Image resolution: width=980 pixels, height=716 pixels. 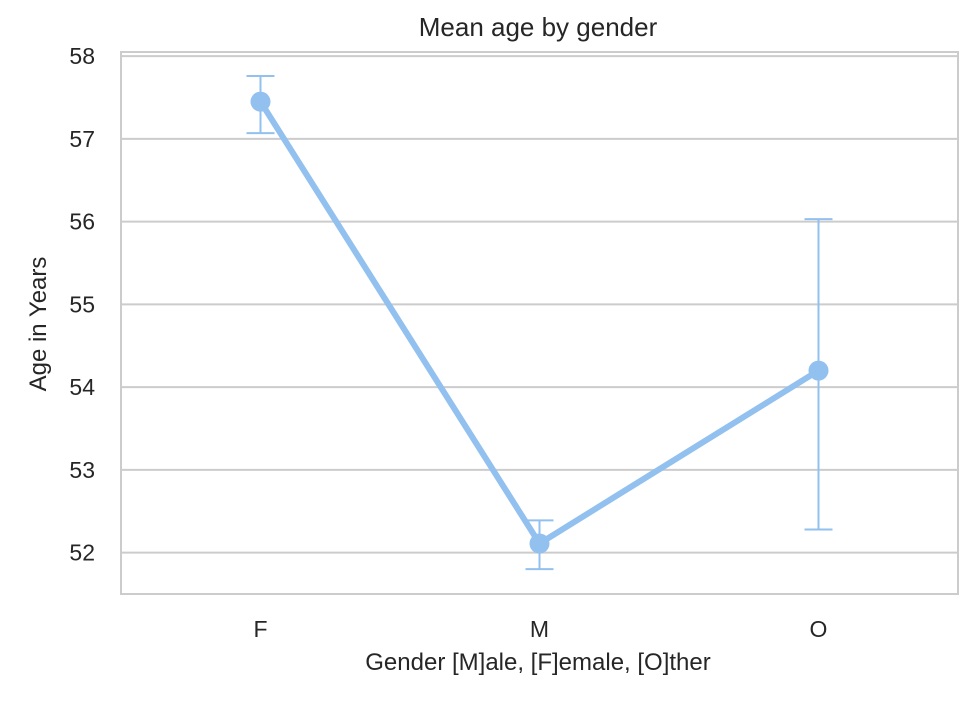 I want to click on y-tick-label-58: 58, so click(x=82, y=56).